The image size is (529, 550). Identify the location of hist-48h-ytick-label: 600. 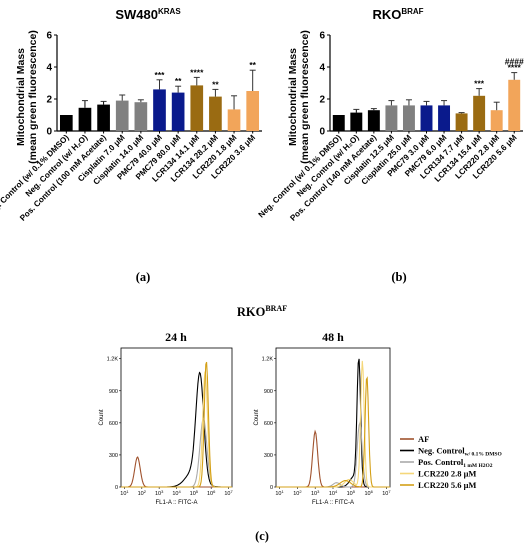
(268, 424).